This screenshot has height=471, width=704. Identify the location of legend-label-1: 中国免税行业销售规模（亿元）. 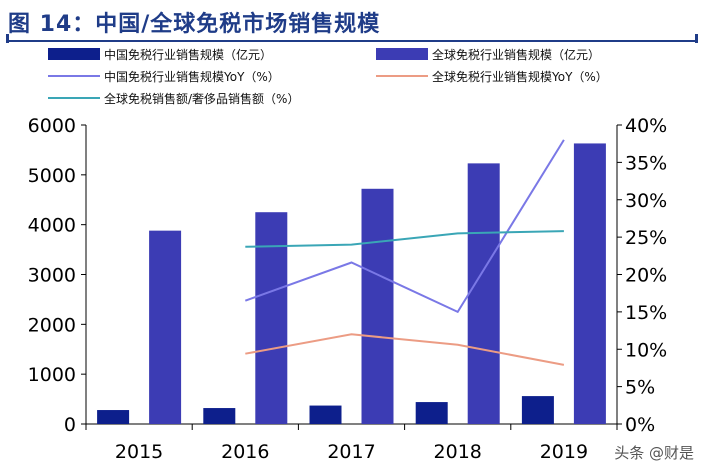
(188, 54).